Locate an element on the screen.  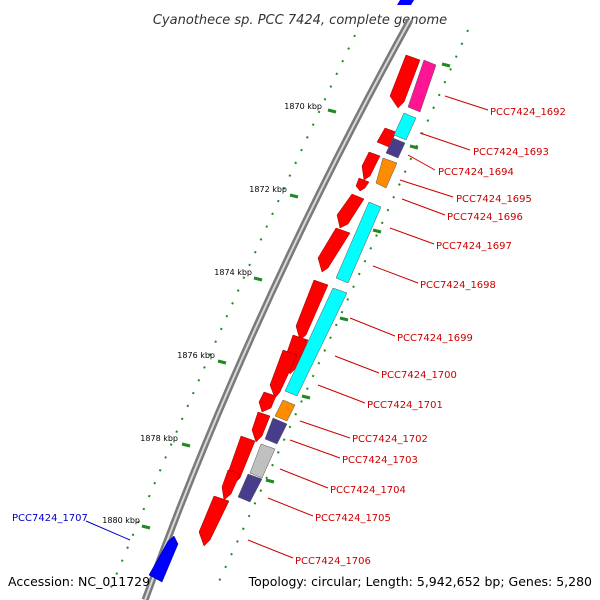
gene-label: PCC7424_1701 is located at coordinates (405, 405).